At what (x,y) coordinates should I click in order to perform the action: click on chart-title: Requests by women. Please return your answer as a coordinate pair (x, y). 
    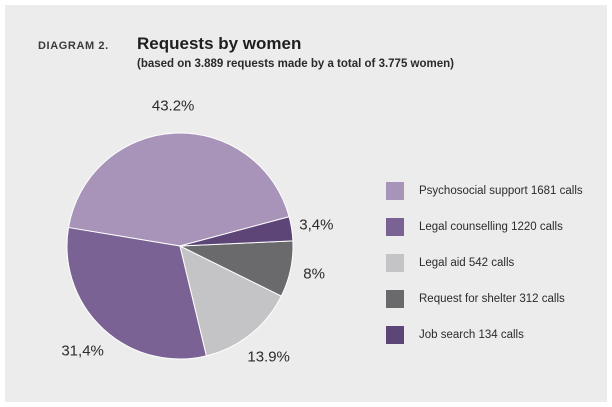
    Looking at the image, I should click on (219, 43).